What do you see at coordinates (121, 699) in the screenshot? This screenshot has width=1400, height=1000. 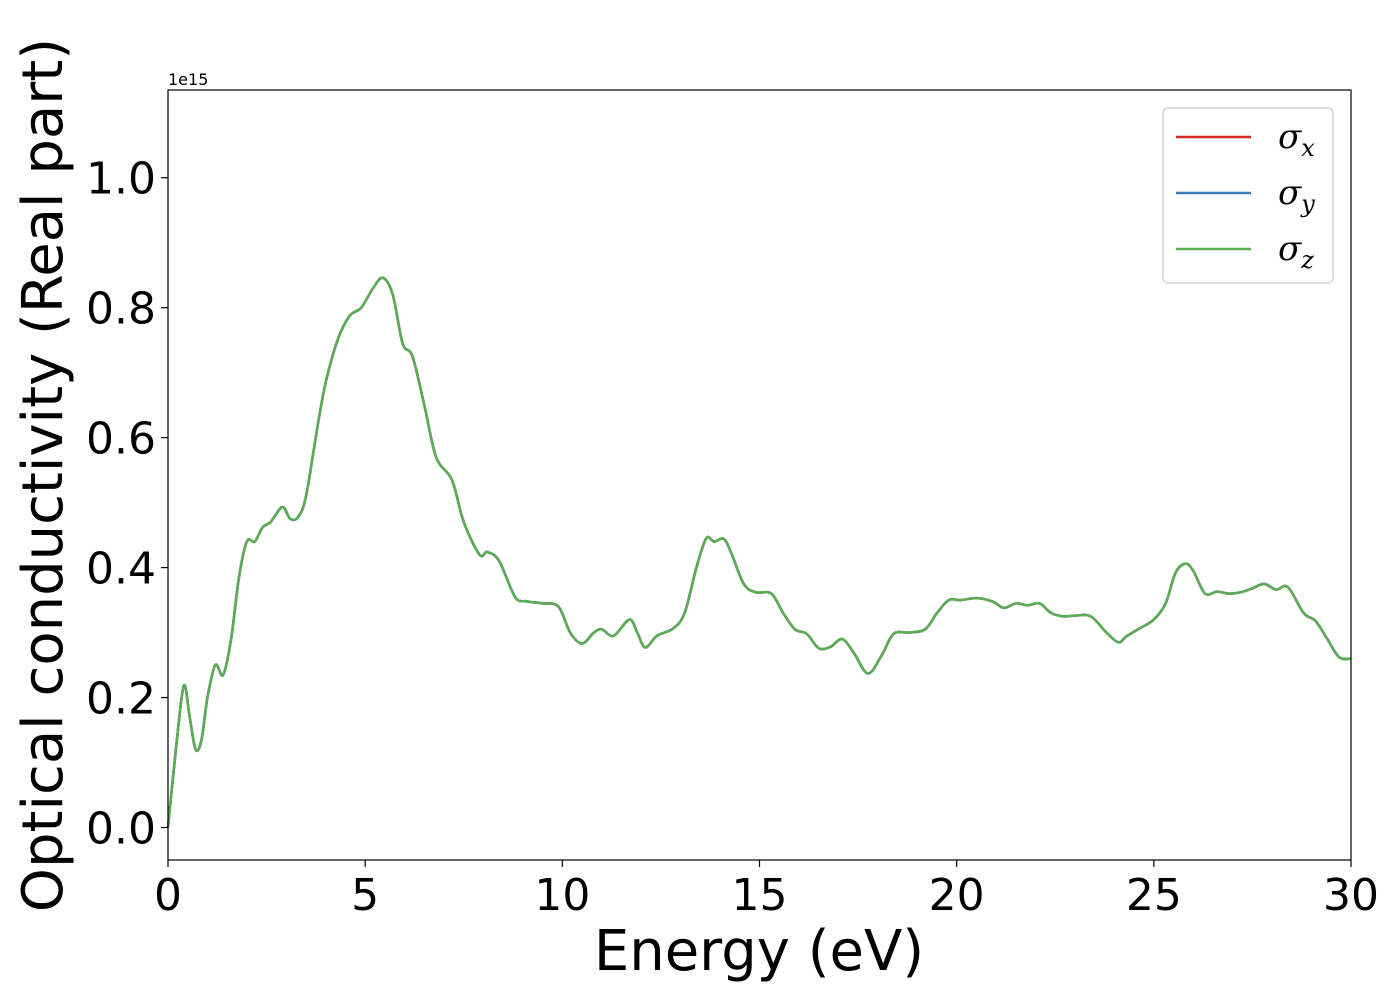 I see `y-tick-label: 0.2` at bounding box center [121, 699].